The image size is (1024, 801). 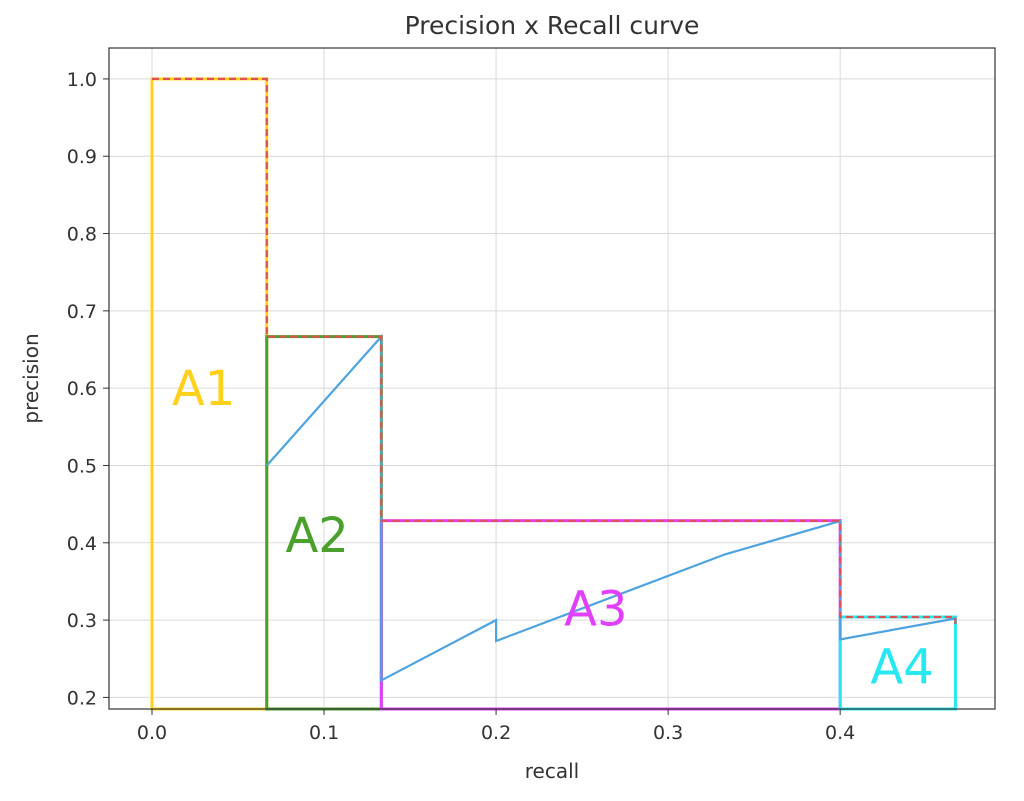 I want to click on x-tick-label: 0.3, so click(x=668, y=733).